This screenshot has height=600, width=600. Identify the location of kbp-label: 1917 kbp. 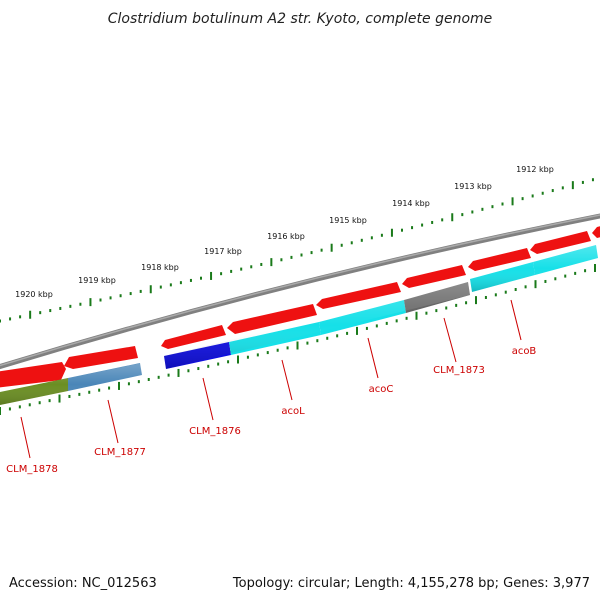
(223, 251).